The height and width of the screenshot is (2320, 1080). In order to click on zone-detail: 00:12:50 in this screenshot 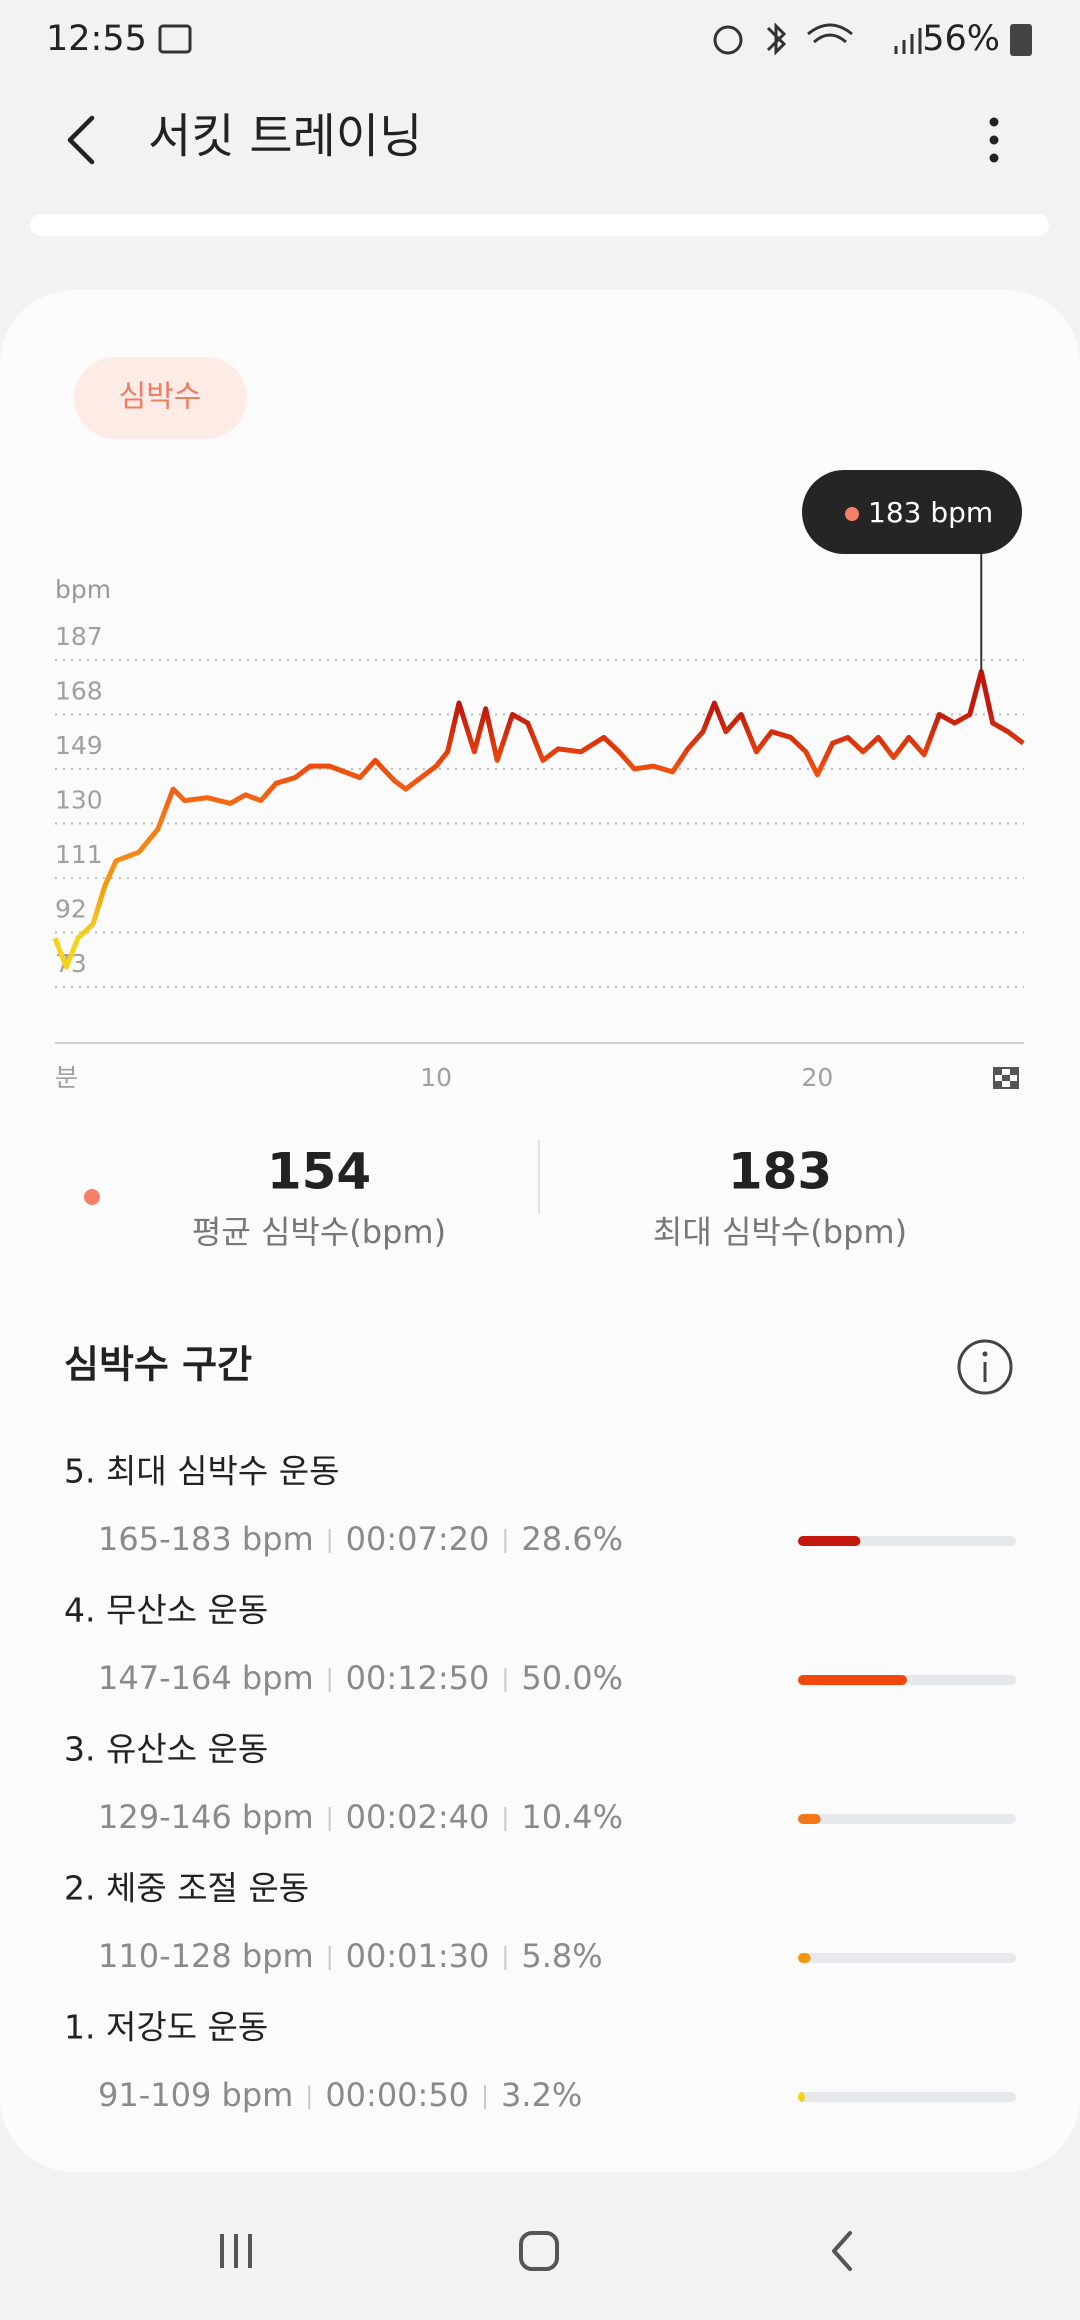, I will do `click(418, 1678)`.